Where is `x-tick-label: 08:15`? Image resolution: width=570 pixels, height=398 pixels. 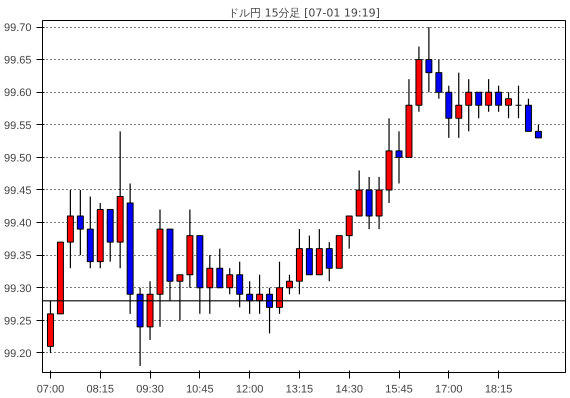 x-tick-label: 08:15 is located at coordinates (100, 390).